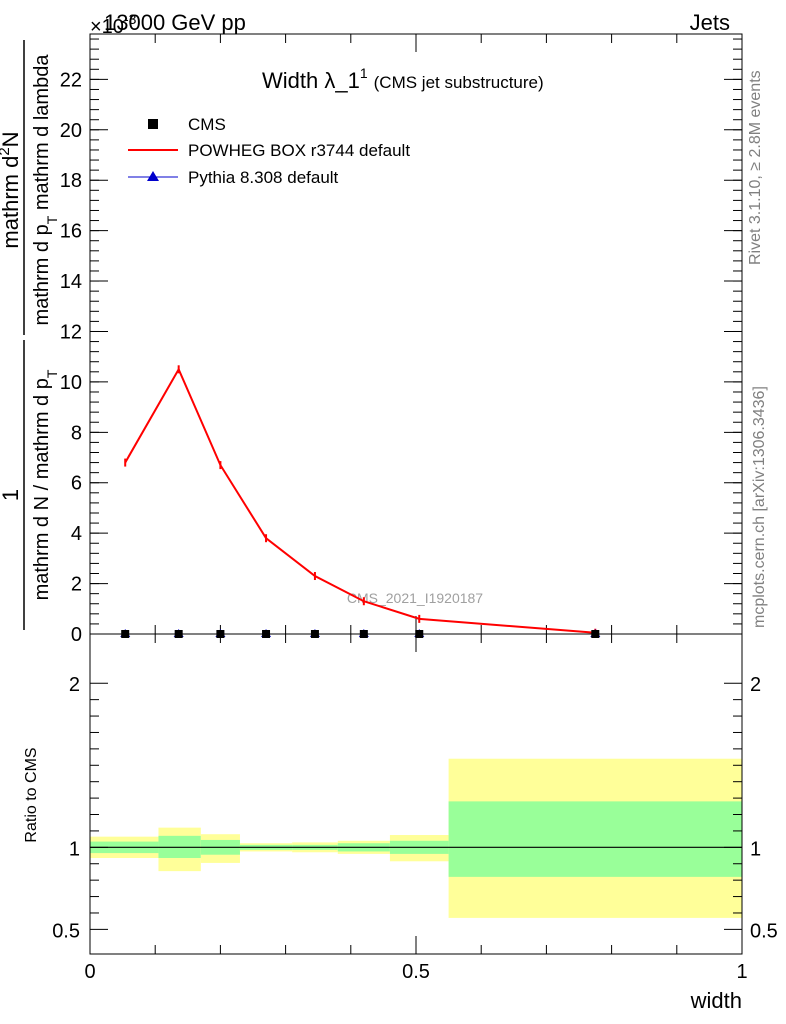 The width and height of the screenshot is (786, 1024). I want to click on ylabel-denom: mathrm d pT mathrm d lambda, so click(45, 190).